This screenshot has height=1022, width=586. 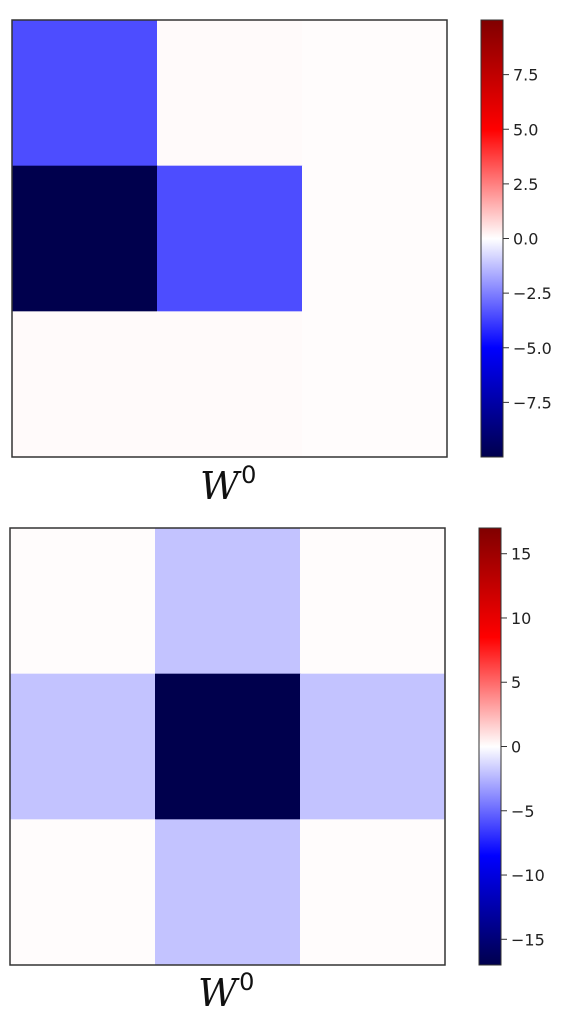 I want to click on x-axis-label-1: W0, so click(x=228, y=484).